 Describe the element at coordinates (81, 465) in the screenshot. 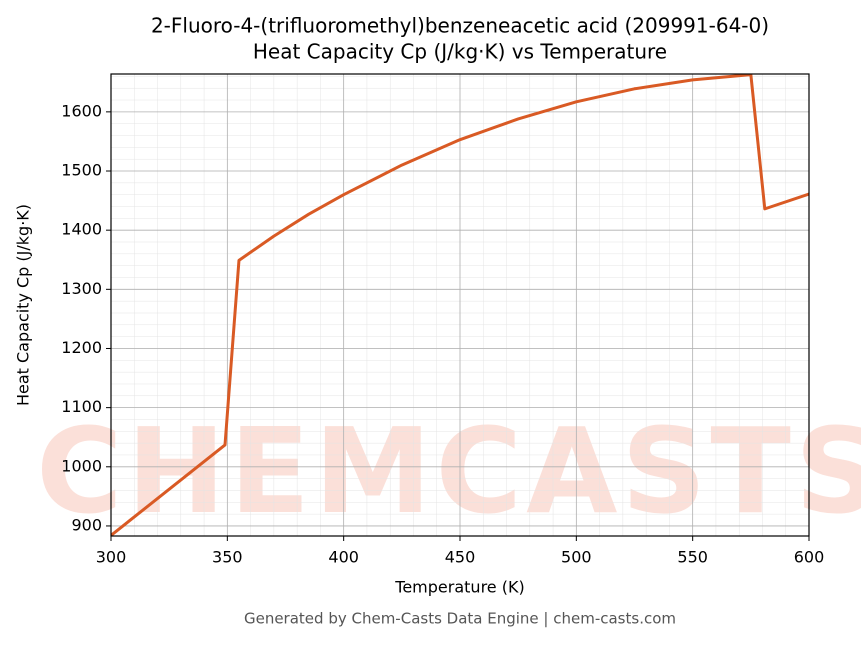

I see `y-tick-label: 1000` at that location.